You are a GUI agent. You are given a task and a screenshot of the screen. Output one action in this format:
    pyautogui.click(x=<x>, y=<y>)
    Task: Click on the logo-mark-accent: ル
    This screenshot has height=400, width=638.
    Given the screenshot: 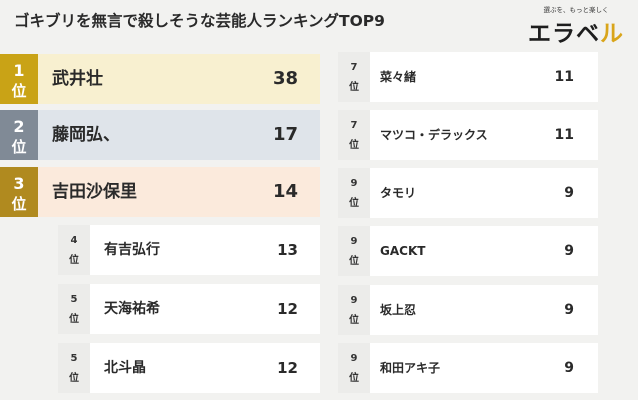 What is the action you would take?
    pyautogui.click(x=612, y=34)
    